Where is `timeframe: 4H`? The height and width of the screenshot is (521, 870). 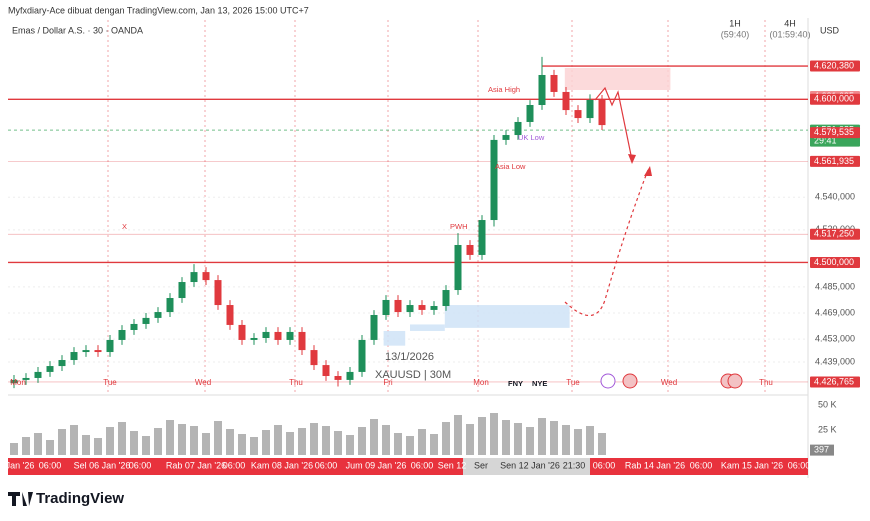
timeframe: 4H is located at coordinates (790, 23).